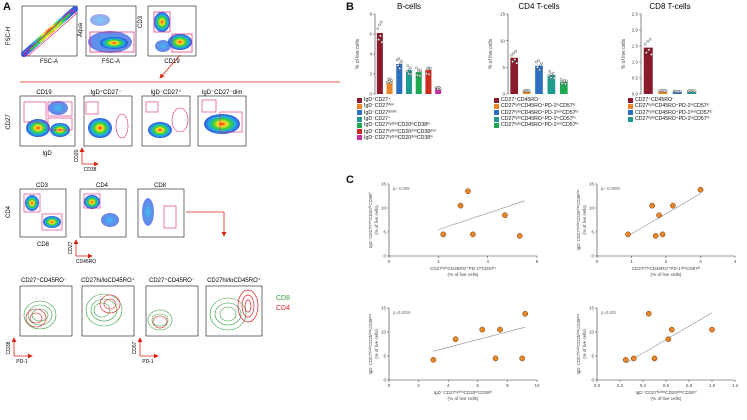  I want to click on panel-label-a: A, so click(7, 7).